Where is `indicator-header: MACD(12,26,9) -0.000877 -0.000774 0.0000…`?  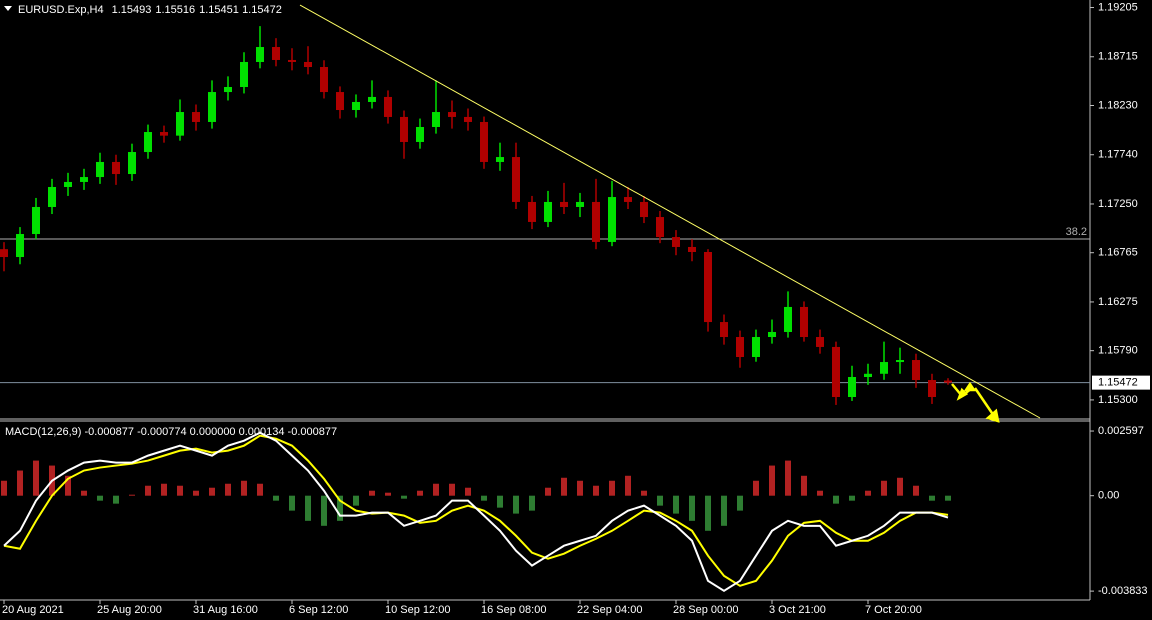 indicator-header: MACD(12,26,9) -0.000877 -0.000774 0.0000… is located at coordinates (171, 432).